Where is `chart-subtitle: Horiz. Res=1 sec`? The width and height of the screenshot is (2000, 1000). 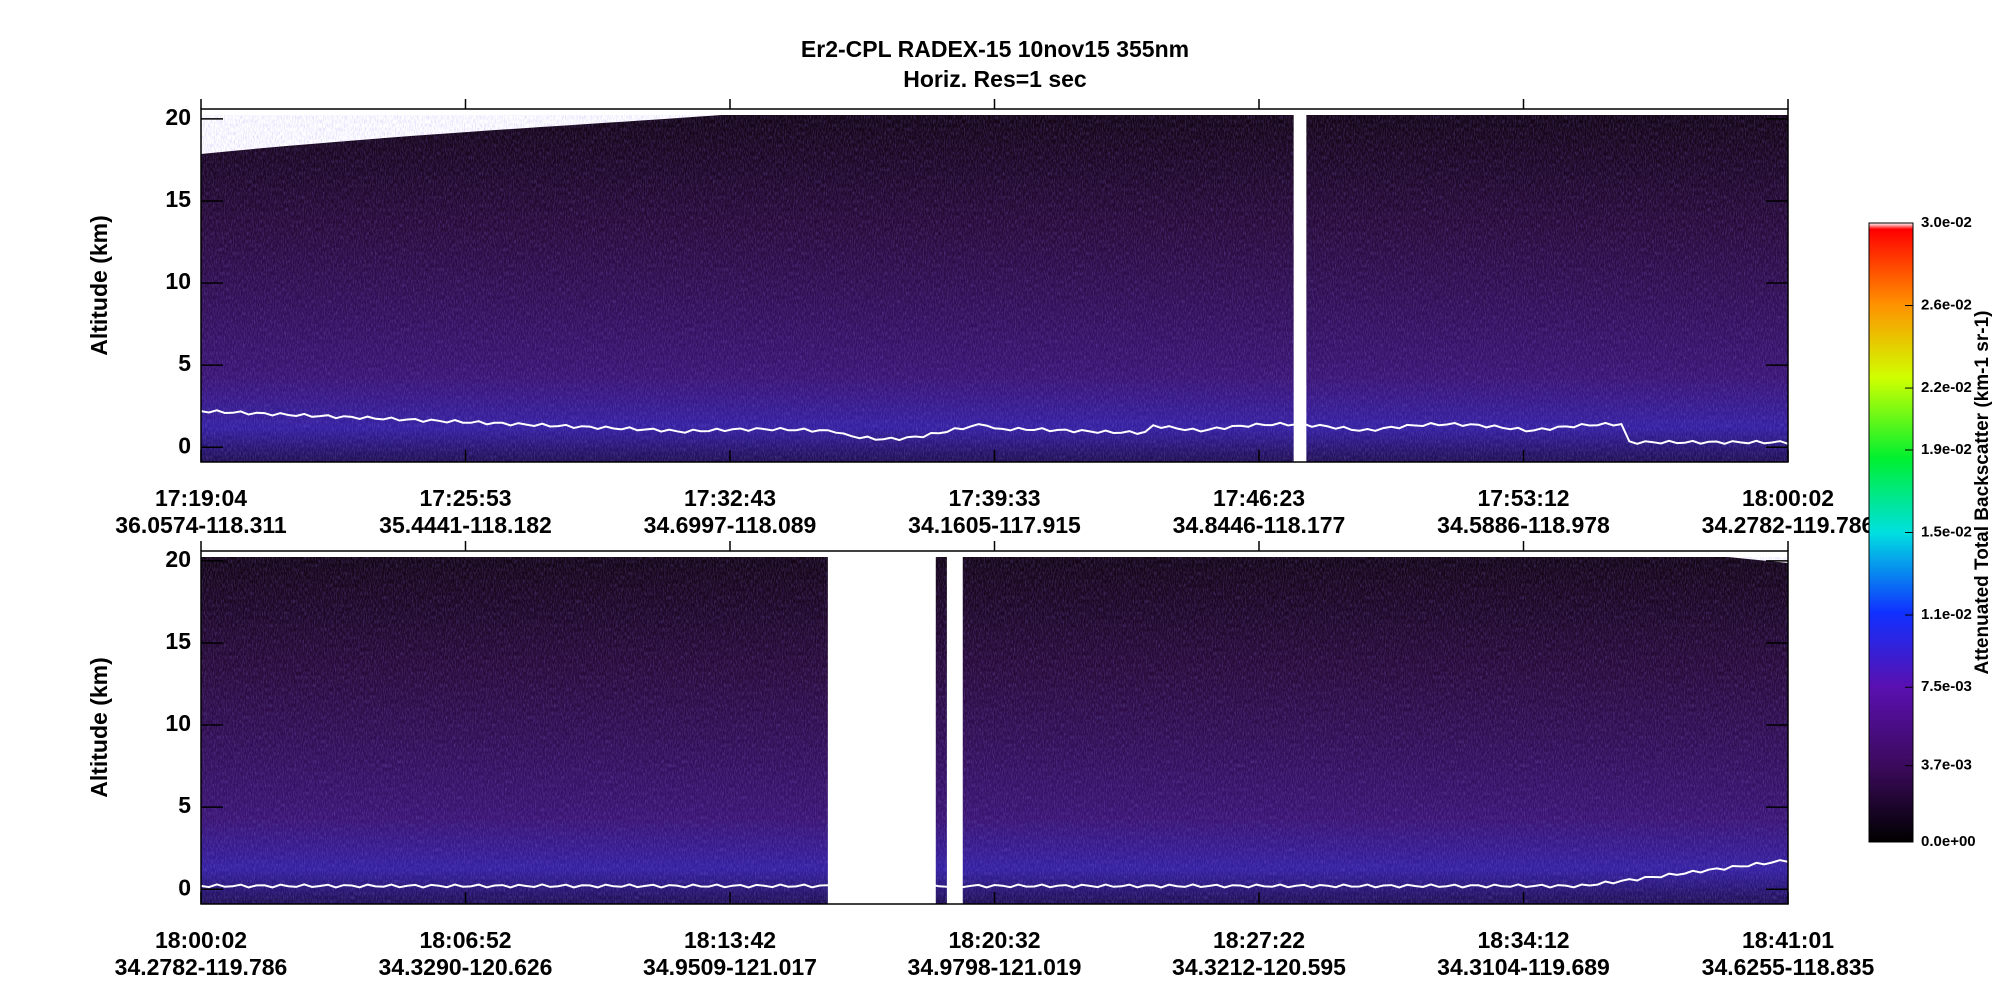
chart-subtitle: Horiz. Res=1 sec is located at coordinates (995, 79).